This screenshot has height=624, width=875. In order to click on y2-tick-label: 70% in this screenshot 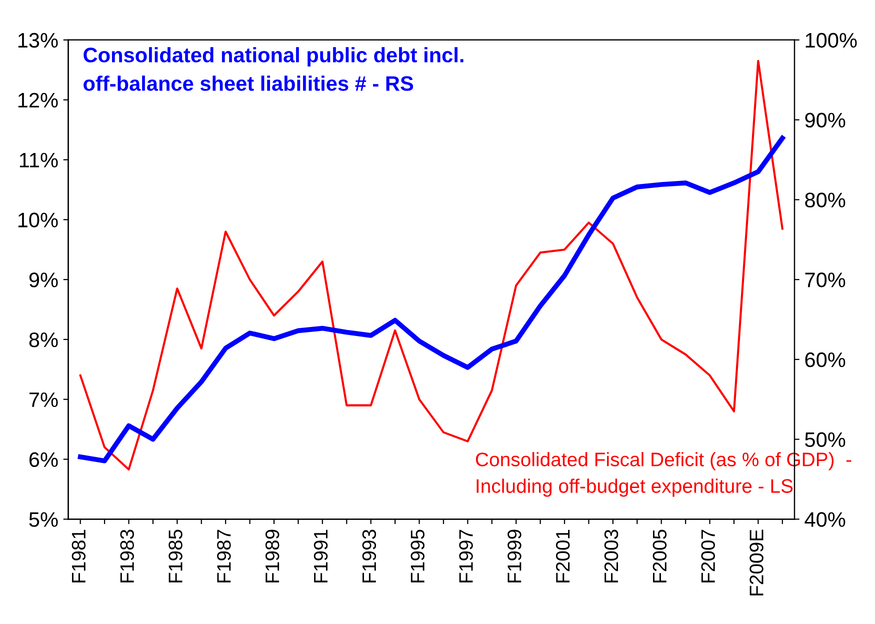, I will do `click(825, 280)`.